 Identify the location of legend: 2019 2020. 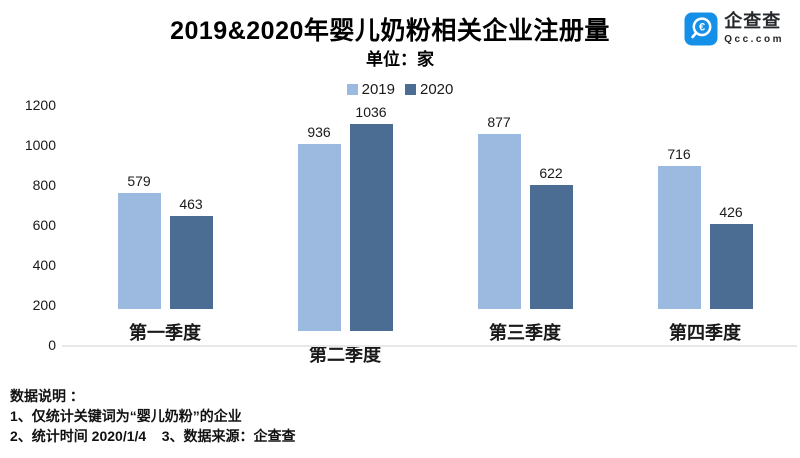
(400, 89).